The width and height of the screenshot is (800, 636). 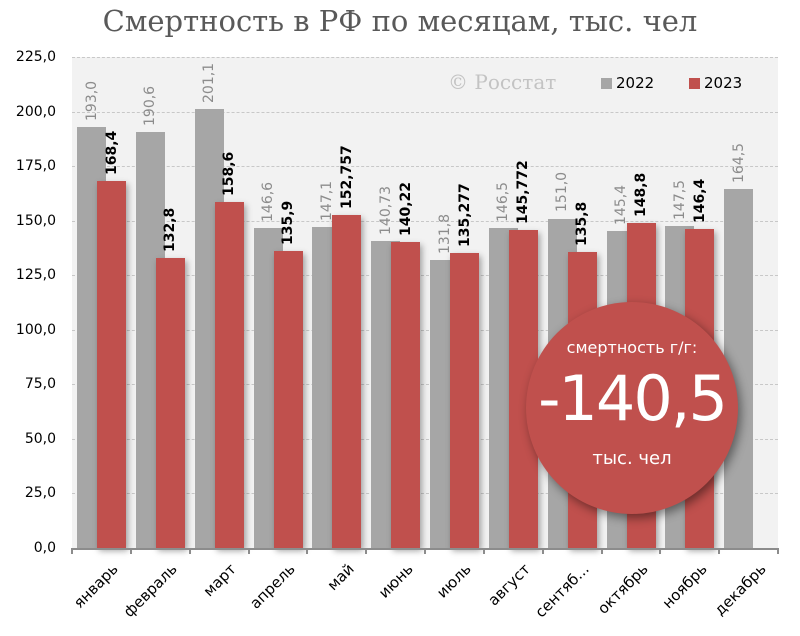 I want to click on badge-unit: тыс. чел, so click(x=632, y=458).